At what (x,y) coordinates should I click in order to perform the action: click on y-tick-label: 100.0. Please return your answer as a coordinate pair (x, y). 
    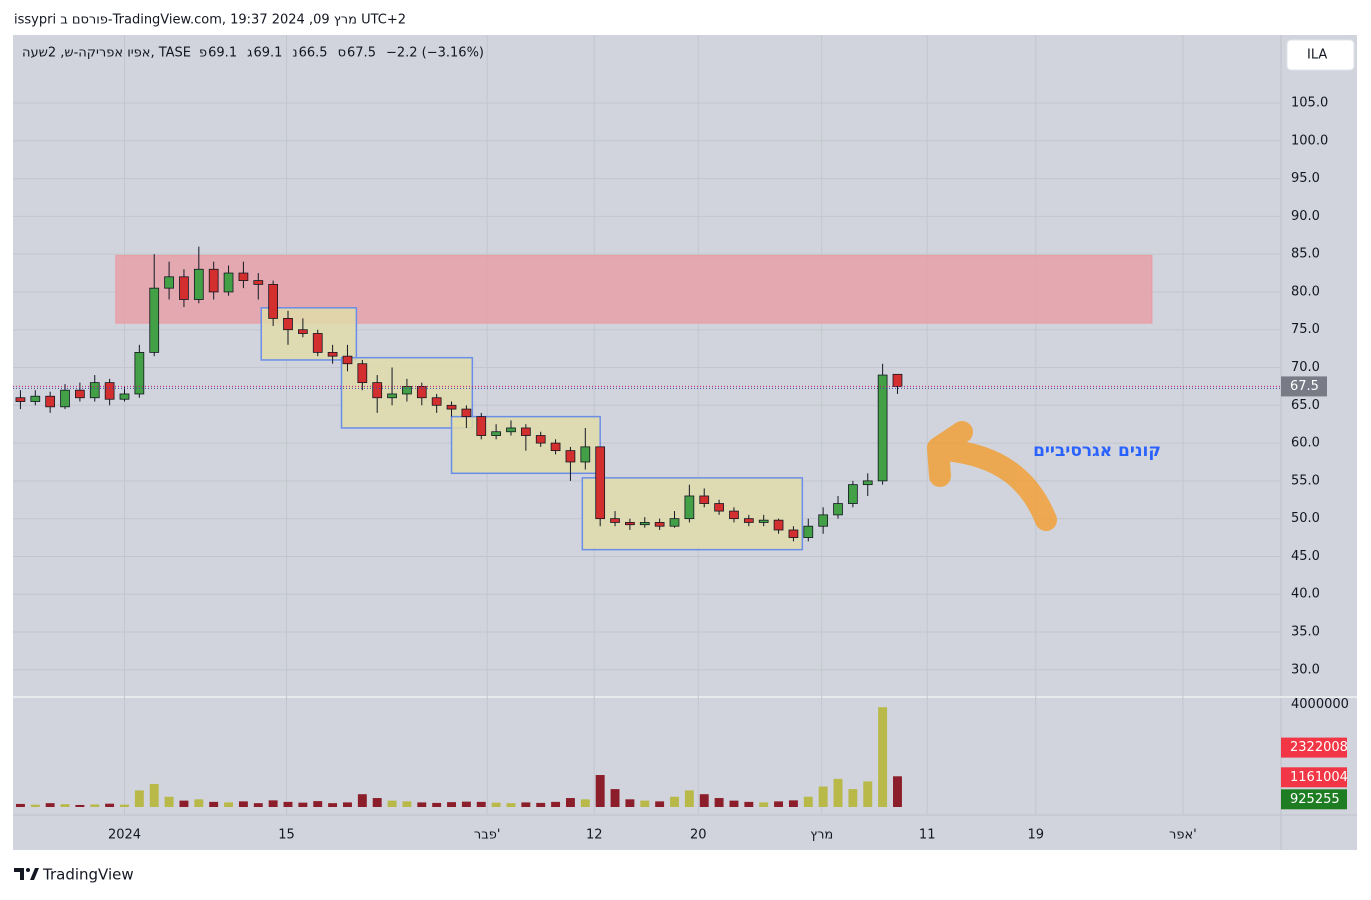
    Looking at the image, I should click on (1309, 140).